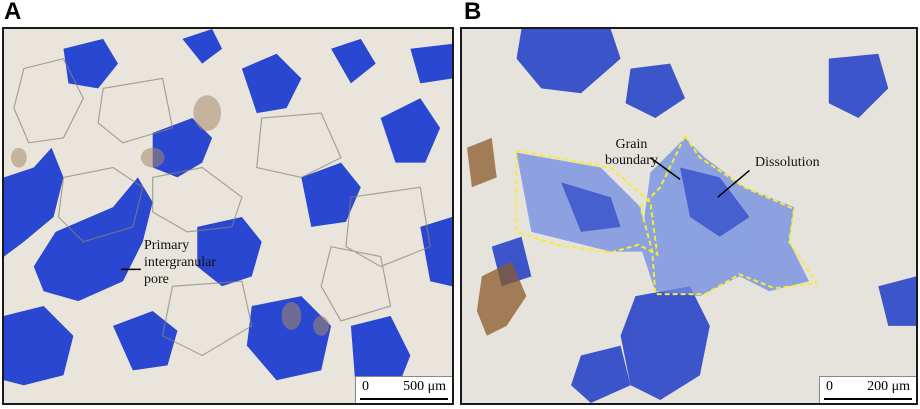 The height and width of the screenshot is (409, 920). I want to click on annotation-grain-boundary: Grain boundary, so click(631, 152).